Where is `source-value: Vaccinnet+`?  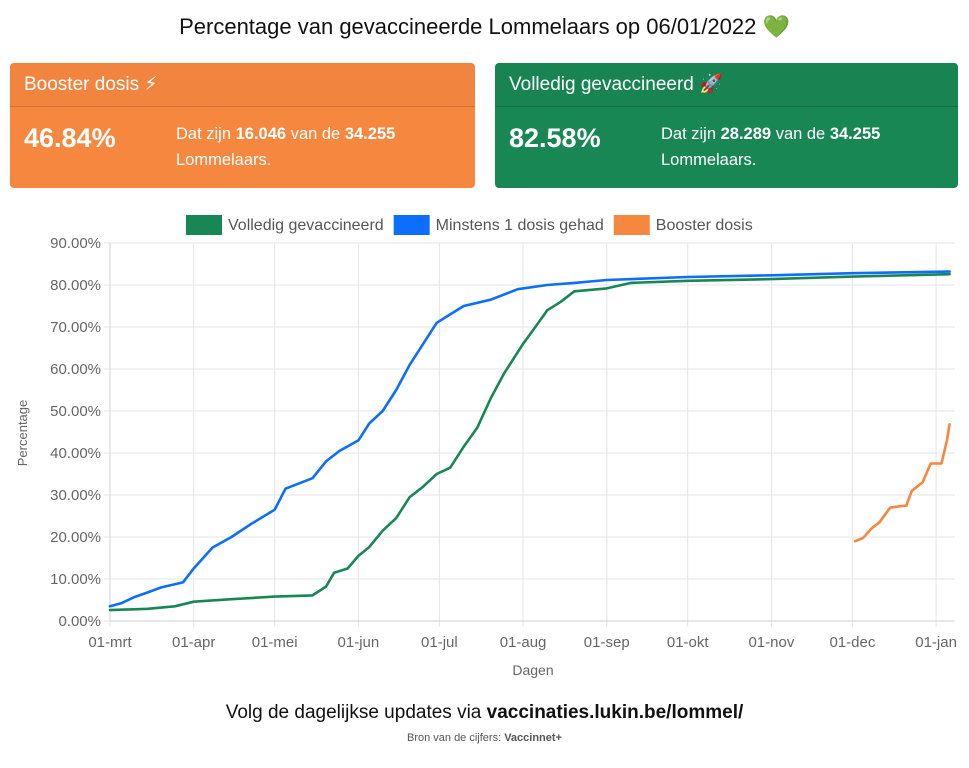
source-value: Vaccinnet+ is located at coordinates (533, 738).